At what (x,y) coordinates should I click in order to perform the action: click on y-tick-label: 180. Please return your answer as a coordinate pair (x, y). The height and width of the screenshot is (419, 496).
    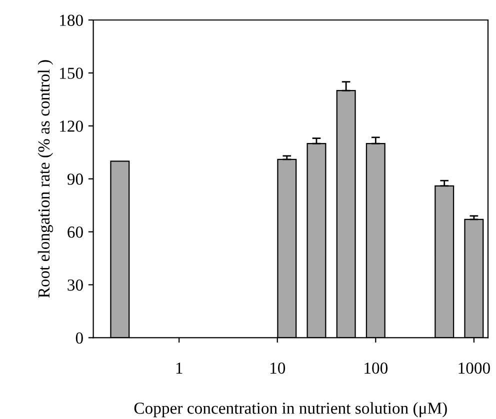
    Looking at the image, I should click on (71, 20).